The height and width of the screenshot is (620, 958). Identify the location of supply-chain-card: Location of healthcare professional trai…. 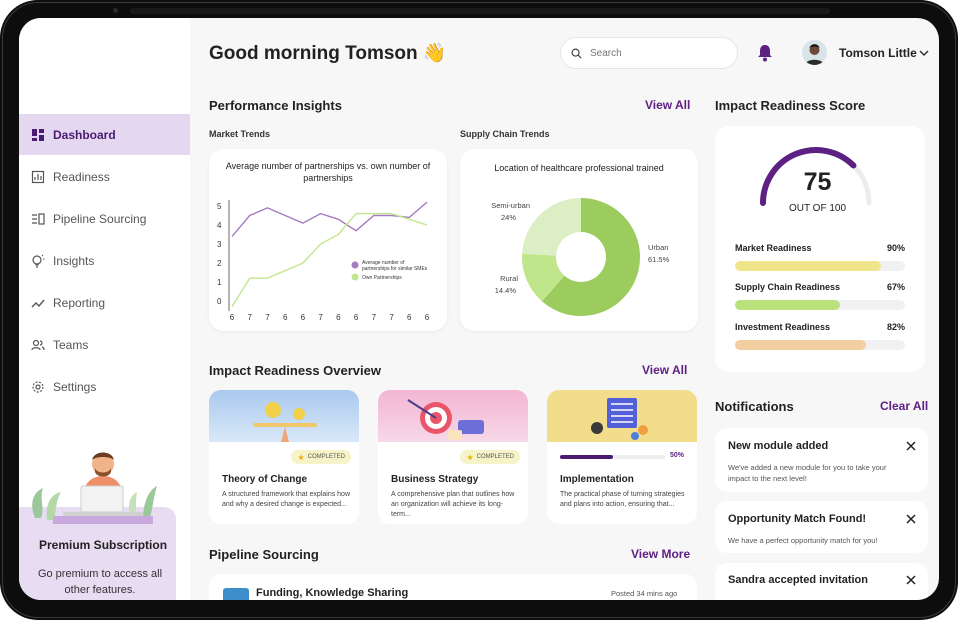
(579, 240).